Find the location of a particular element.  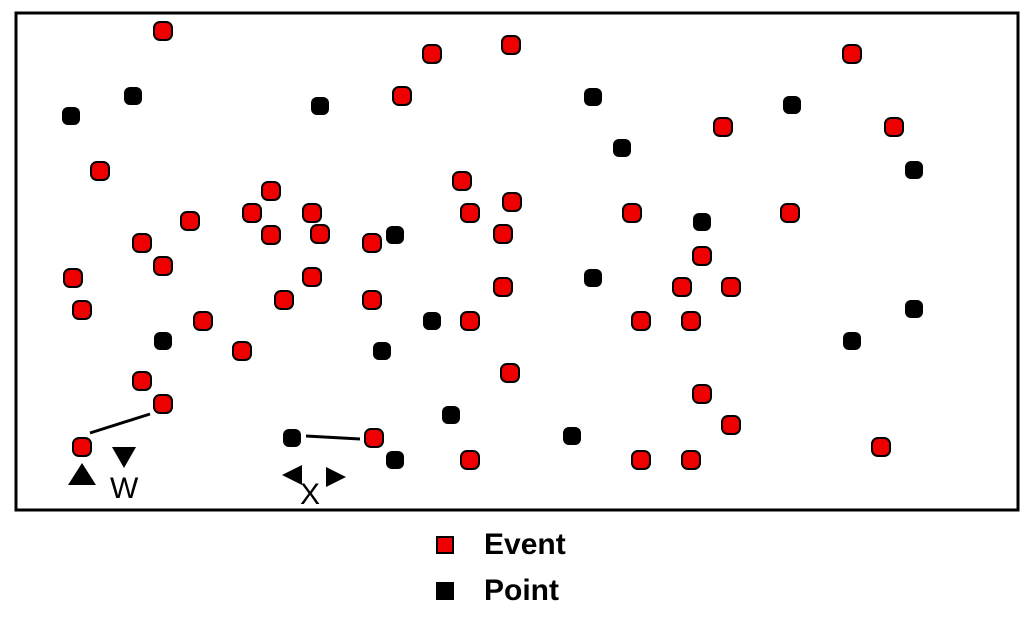

legend-point-label: Point is located at coordinates (521, 590).